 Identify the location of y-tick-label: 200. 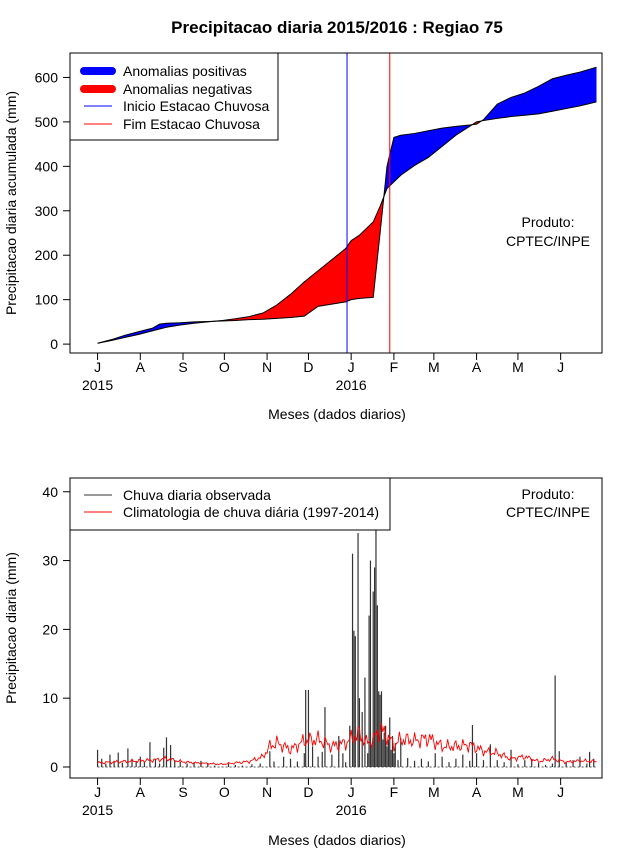
(47, 255).